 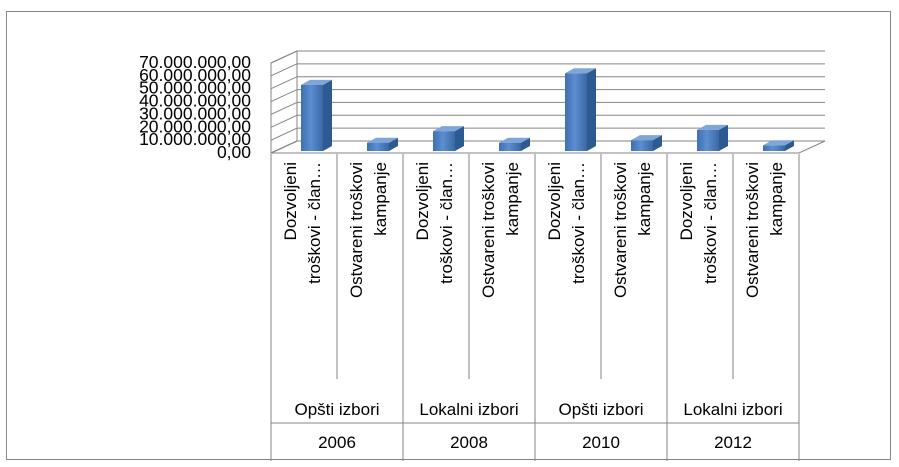 What do you see at coordinates (234, 152) in the screenshot?
I see `y-tick-label: 0,00` at bounding box center [234, 152].